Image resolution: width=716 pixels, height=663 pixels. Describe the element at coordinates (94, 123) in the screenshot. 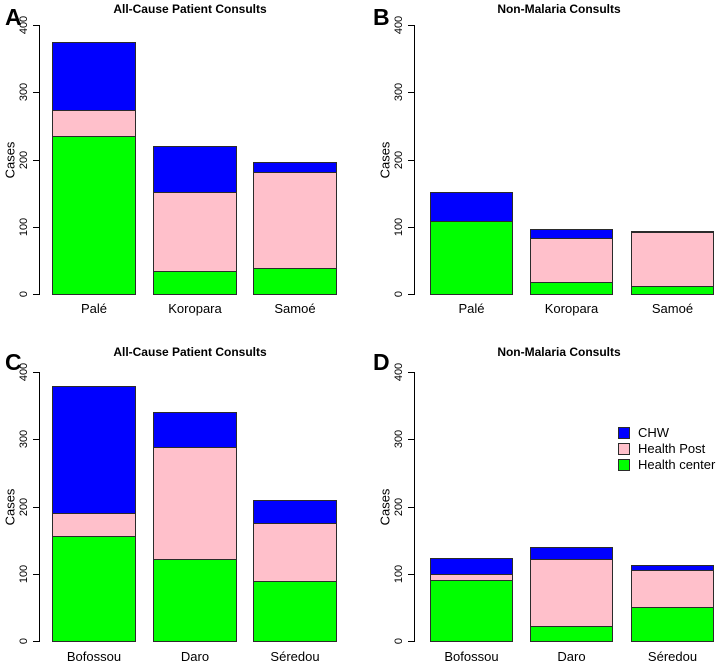

I see `bar-a-pale-health_post` at that location.